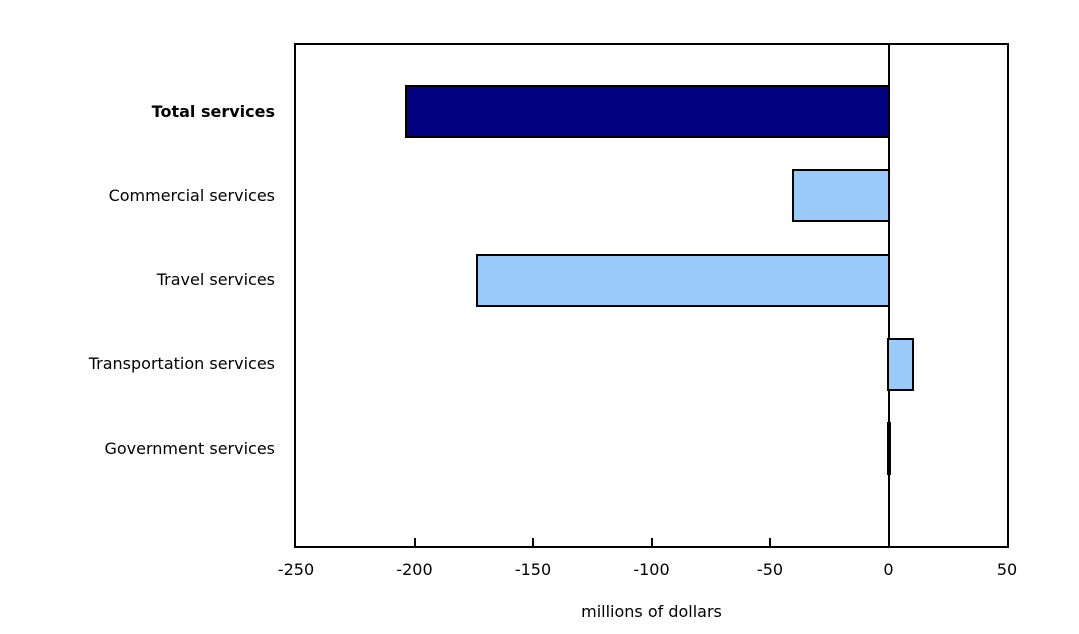 This screenshot has height=634, width=1079. Describe the element at coordinates (888, 449) in the screenshot. I see `bar-government-services` at that location.